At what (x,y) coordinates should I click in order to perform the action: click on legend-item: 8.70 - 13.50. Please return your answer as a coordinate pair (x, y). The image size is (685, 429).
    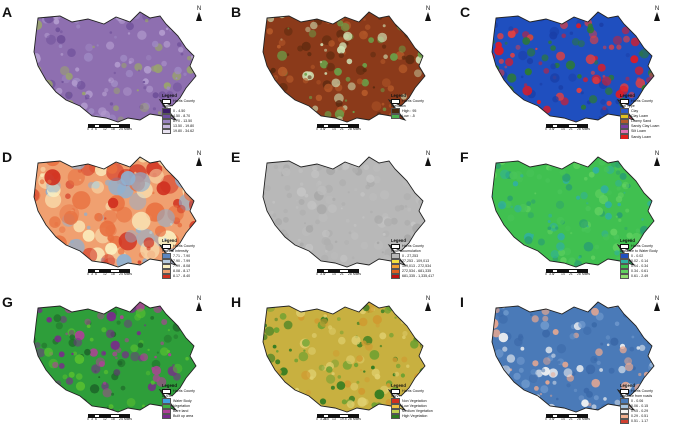
    Looking at the image, I should click on (178, 121).